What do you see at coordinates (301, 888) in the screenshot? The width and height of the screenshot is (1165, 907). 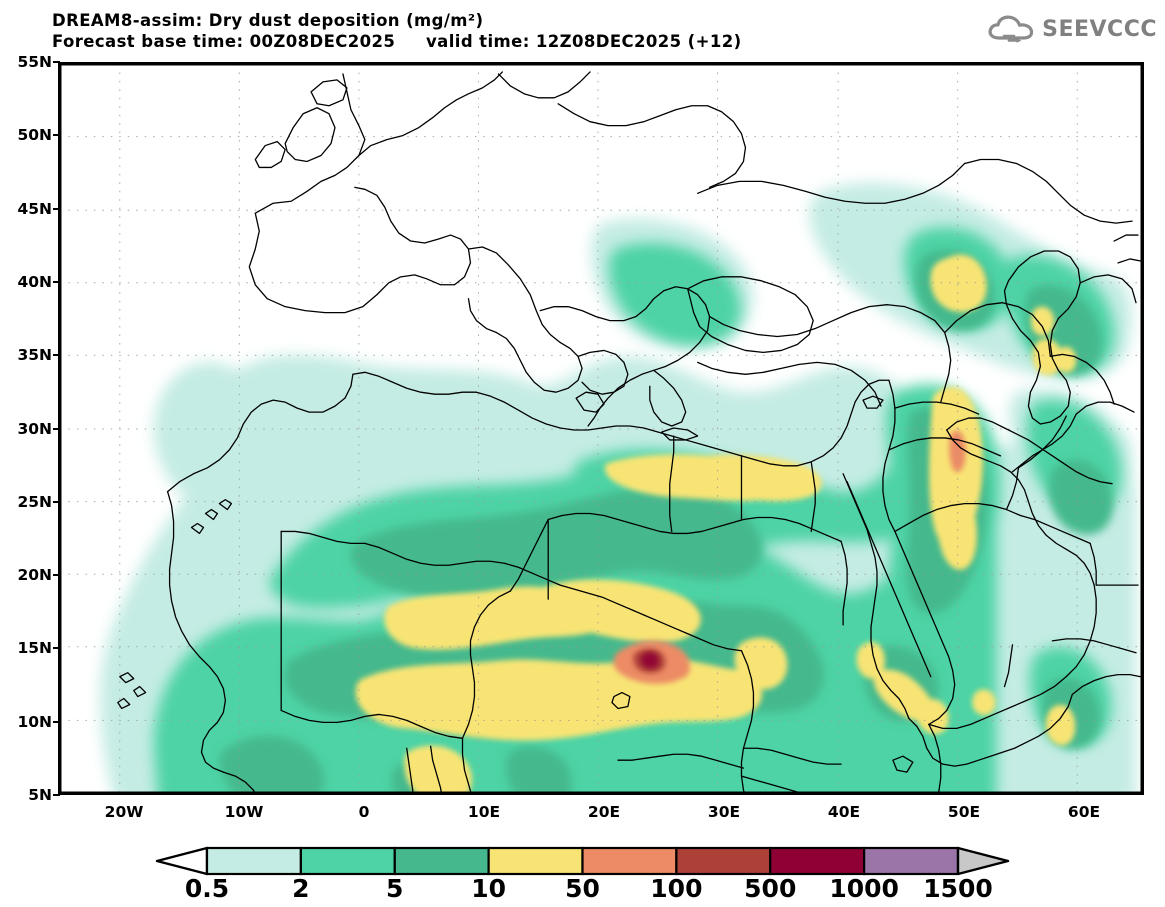 I see `colorbar-tick-label: 2` at bounding box center [301, 888].